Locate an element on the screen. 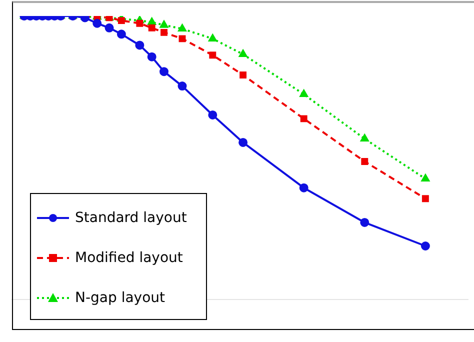 The height and width of the screenshot is (342, 474). legend-label: N-gap layout is located at coordinates (120, 298).